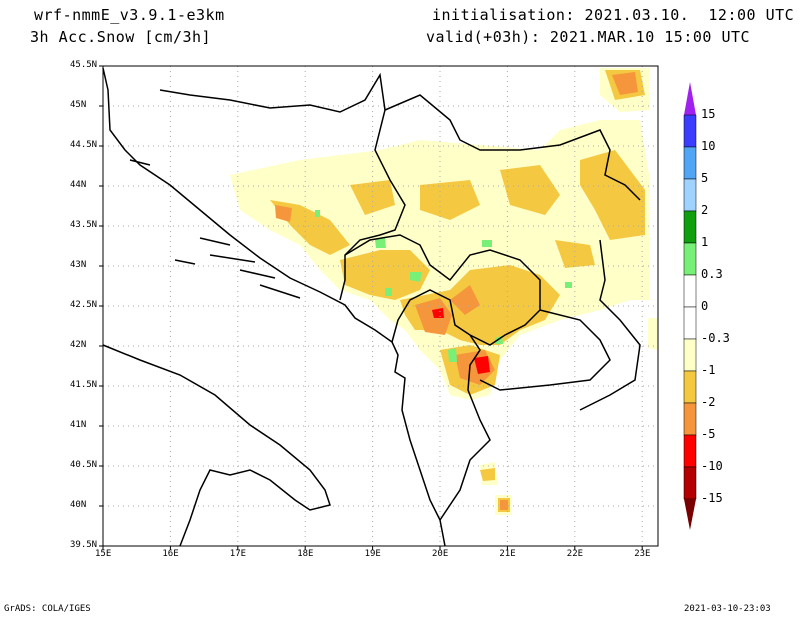 Image resolution: width=800 pixels, height=618 pixels. I want to click on colorbar-label: -0.3, so click(715, 338).